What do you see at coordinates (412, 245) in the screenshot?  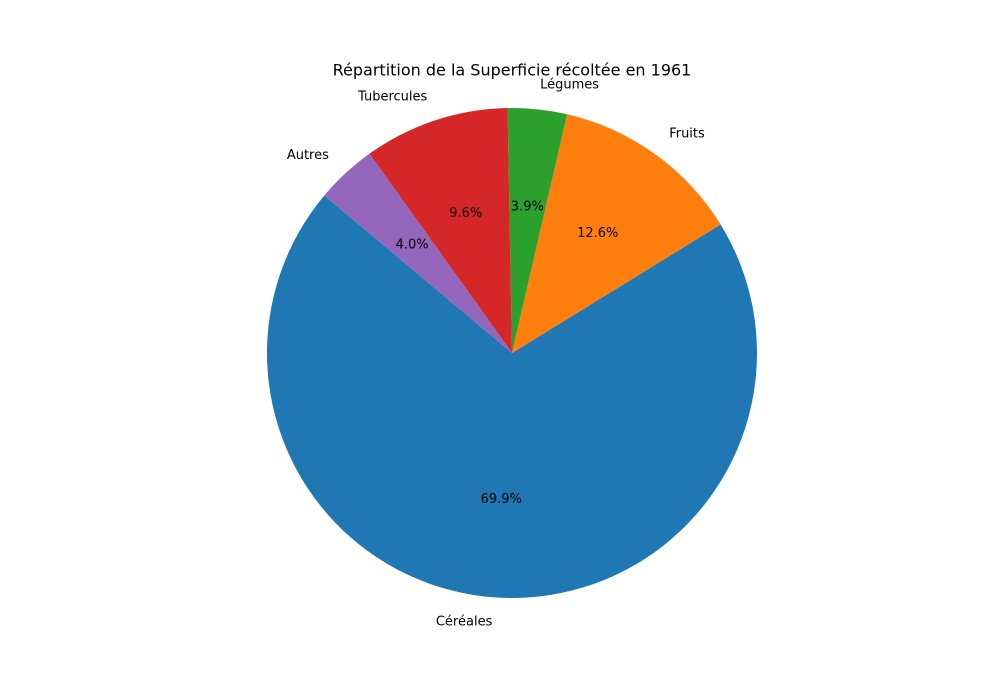 I see `value-label: 4.0%` at bounding box center [412, 245].